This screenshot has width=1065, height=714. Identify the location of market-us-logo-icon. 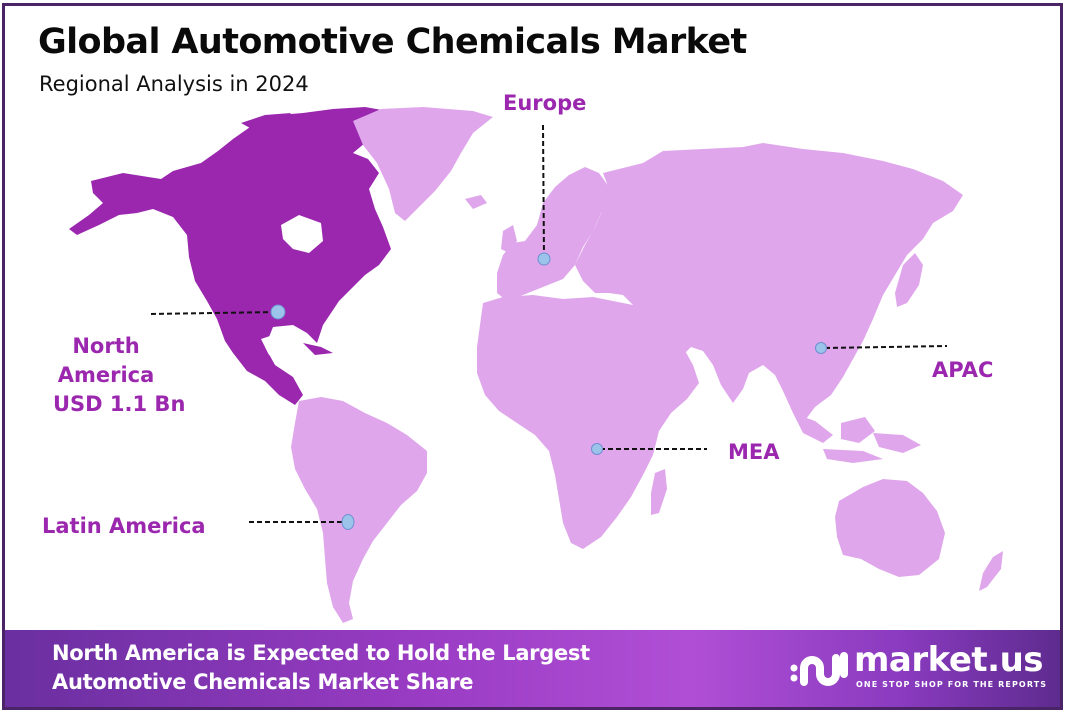
(819, 669).